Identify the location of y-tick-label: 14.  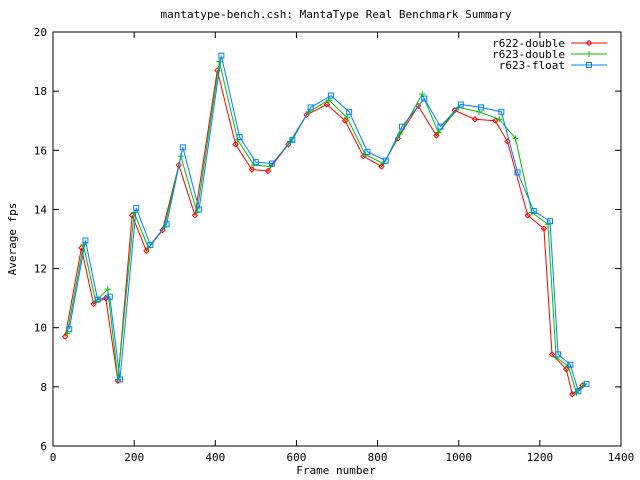
(41, 209).